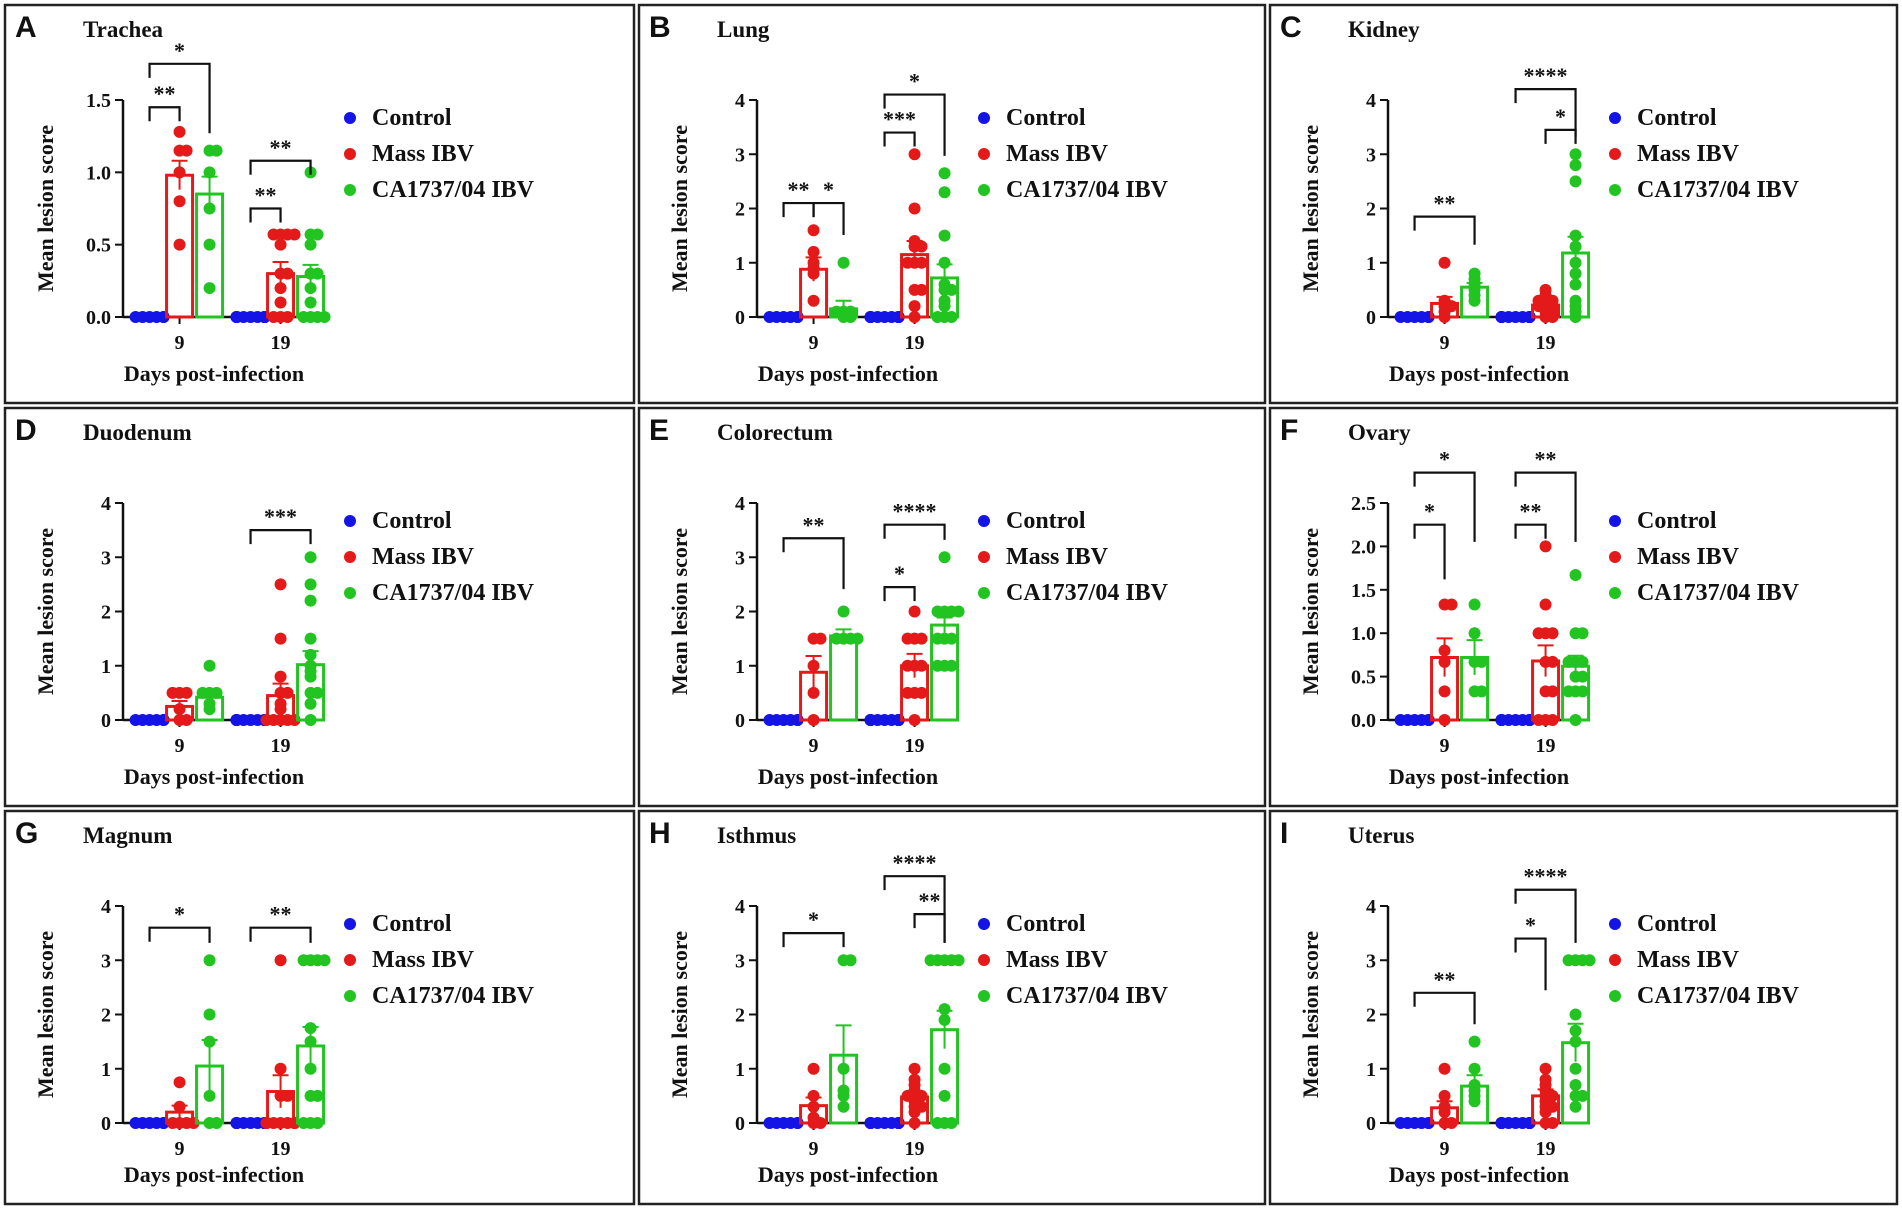 The image size is (1902, 1209). I want to click on panel-letter: I, so click(1284, 833).